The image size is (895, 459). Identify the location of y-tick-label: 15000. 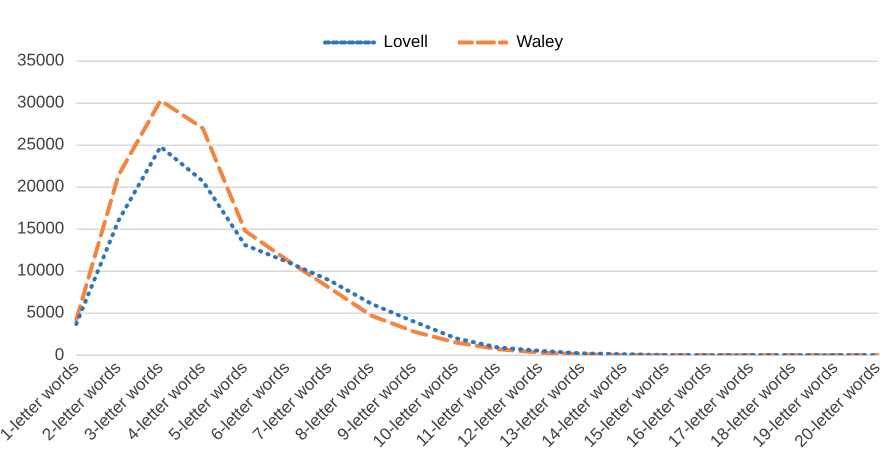
(40, 228).